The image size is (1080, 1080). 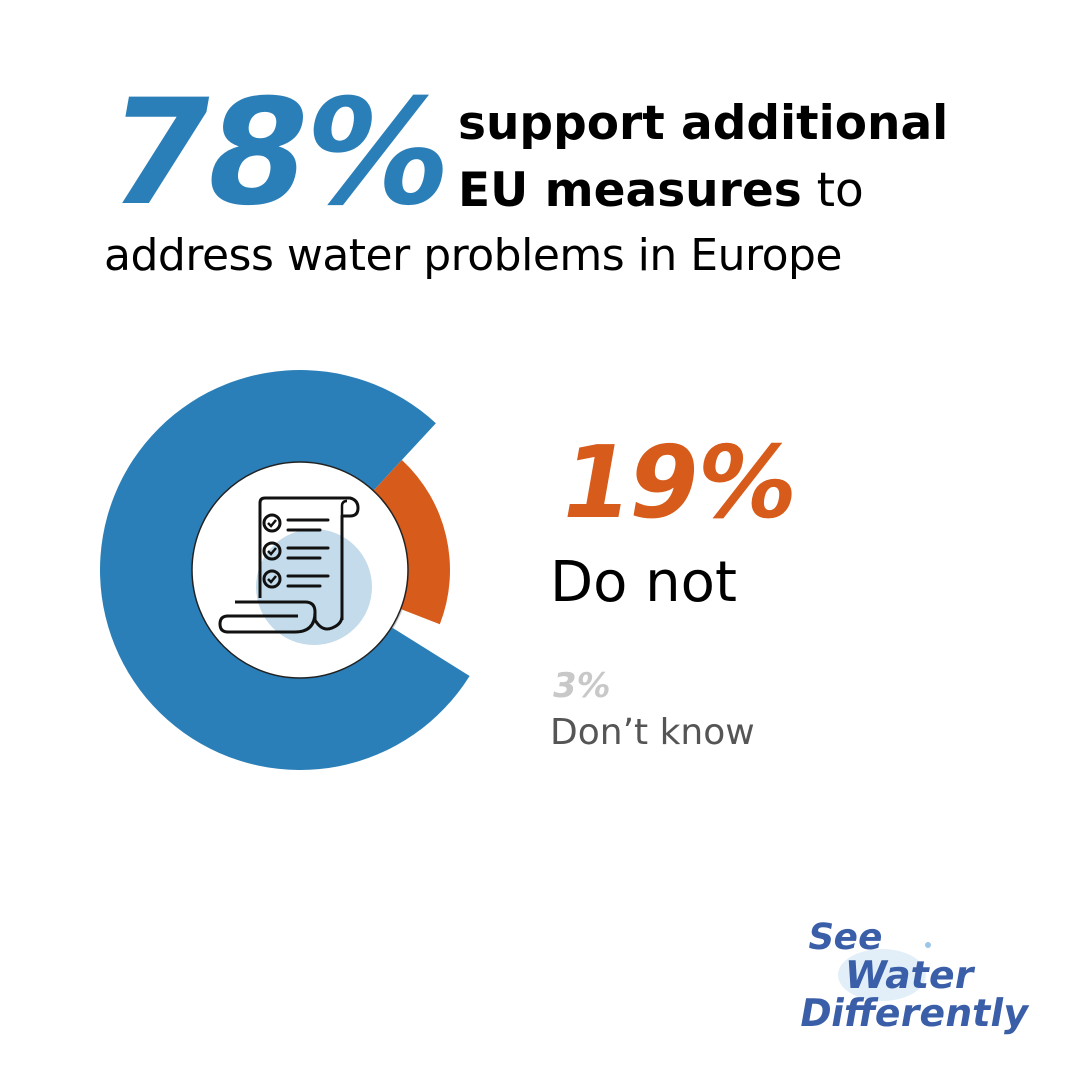 I want to click on headline-line-1: support additional, so click(x=703, y=123).